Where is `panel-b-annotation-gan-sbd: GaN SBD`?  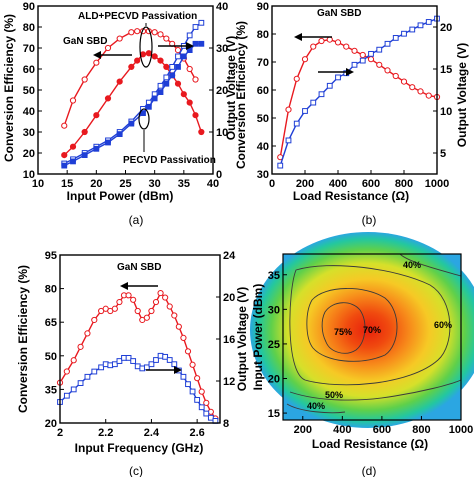
panel-b-annotation-gan-sbd: GaN SBD is located at coordinates (339, 13).